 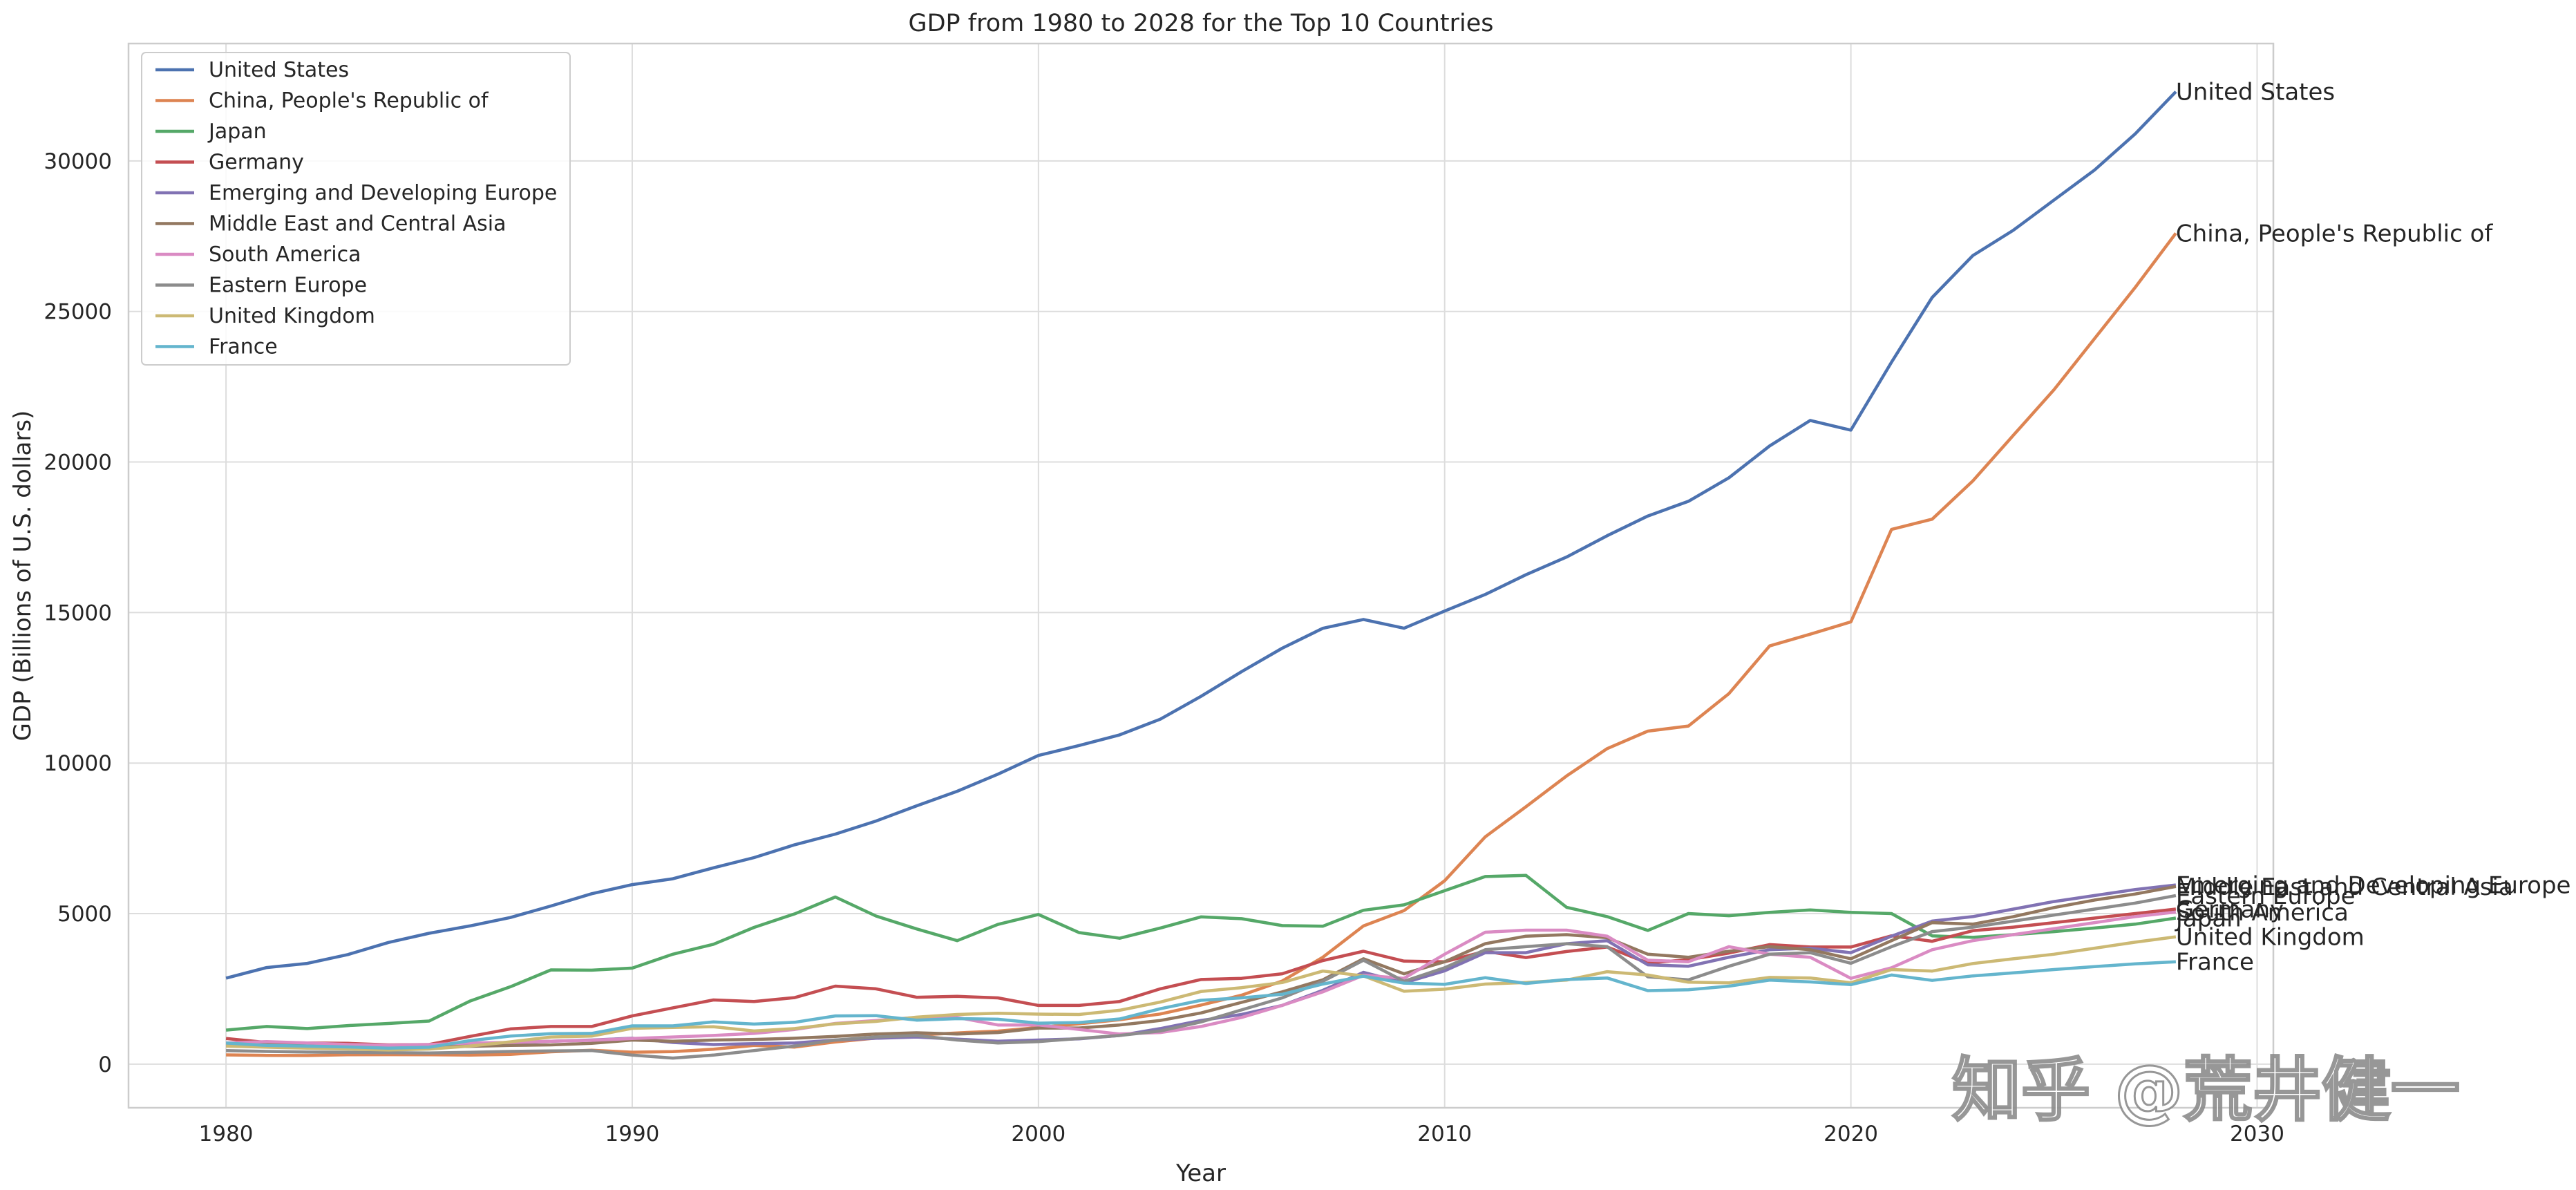 I want to click on series-end-label: United States, so click(x=2255, y=92).